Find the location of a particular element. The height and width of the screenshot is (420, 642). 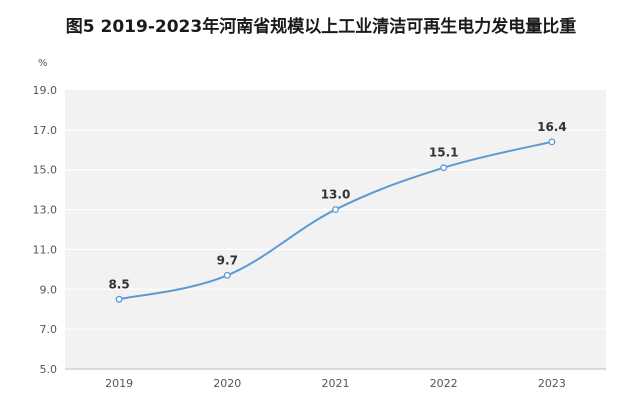

x-tick-label: 2021 is located at coordinates (336, 383).